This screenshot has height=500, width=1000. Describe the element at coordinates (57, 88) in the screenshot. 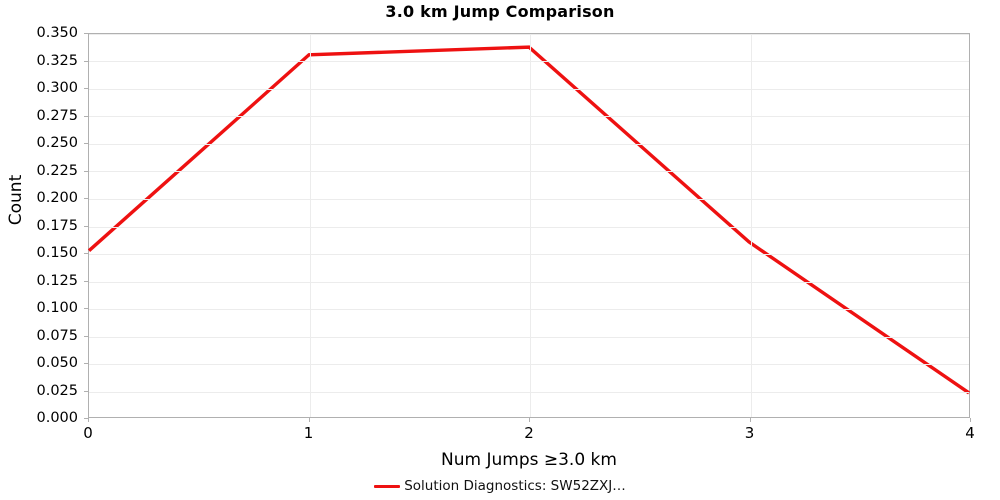

I see `y-tick-label: 0.300` at that location.